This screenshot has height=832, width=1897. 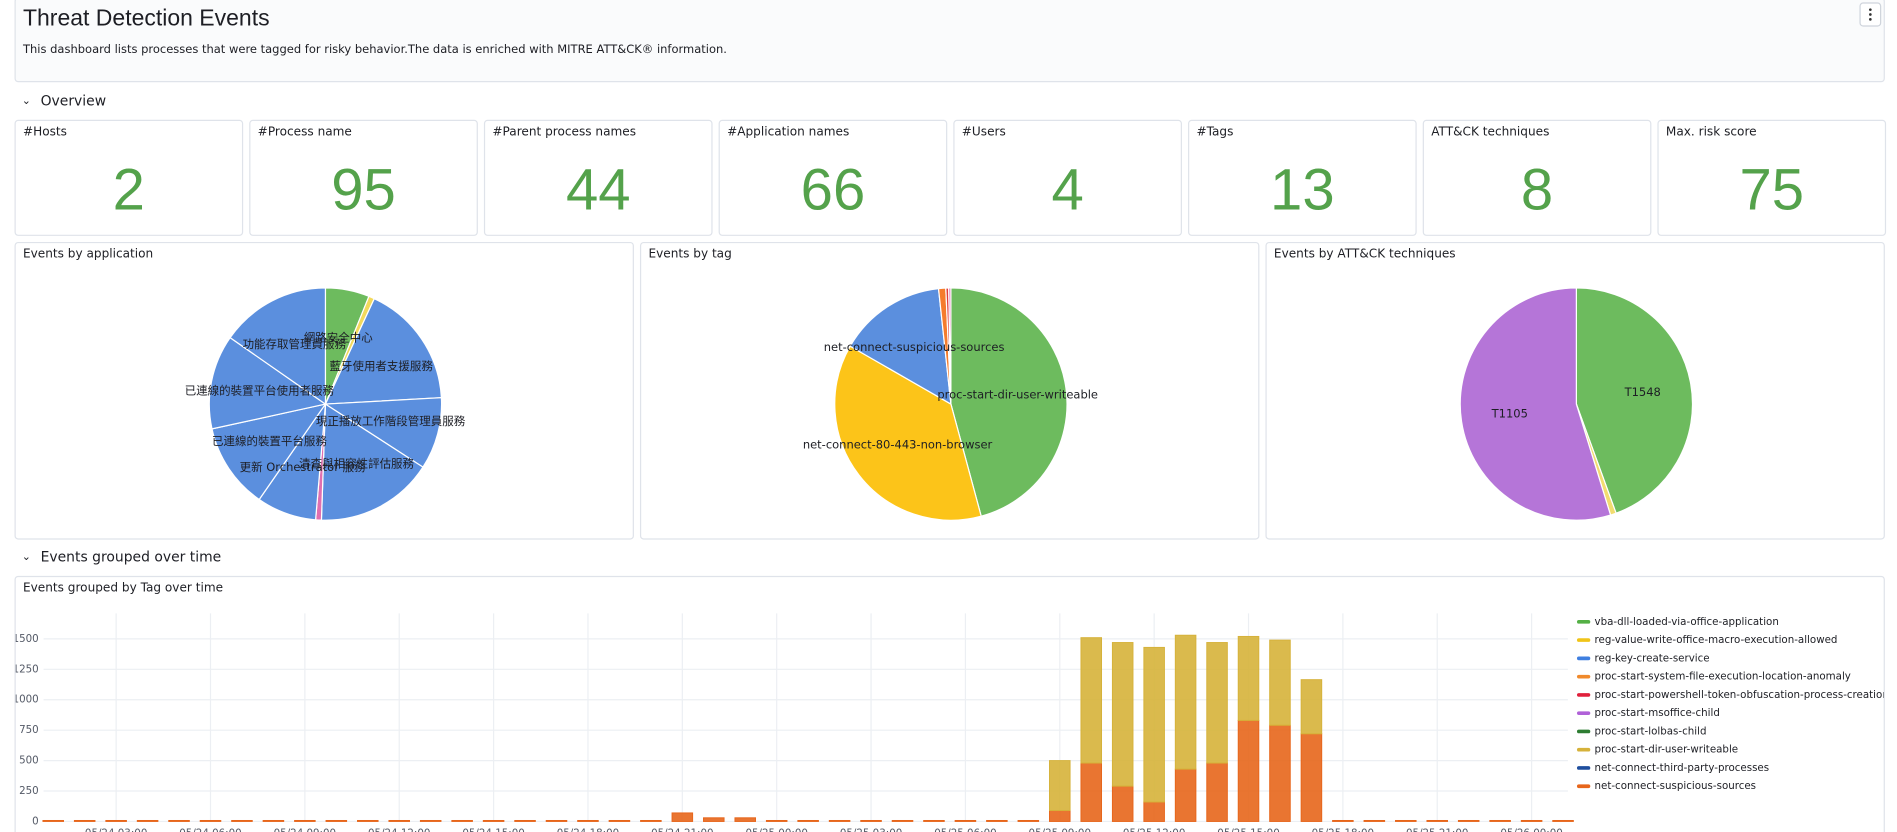 I want to click on stat-value: 8, so click(x=1537, y=190).